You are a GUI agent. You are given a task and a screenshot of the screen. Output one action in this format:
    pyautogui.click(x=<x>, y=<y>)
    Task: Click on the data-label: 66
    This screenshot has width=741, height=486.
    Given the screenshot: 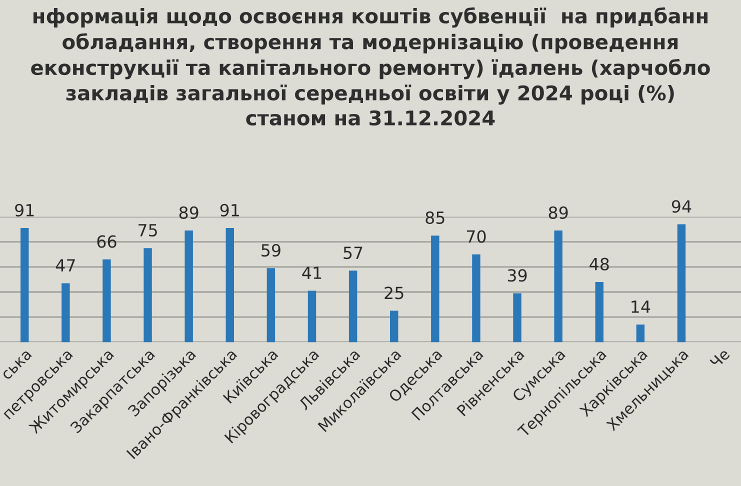 What is the action you would take?
    pyautogui.click(x=106, y=241)
    